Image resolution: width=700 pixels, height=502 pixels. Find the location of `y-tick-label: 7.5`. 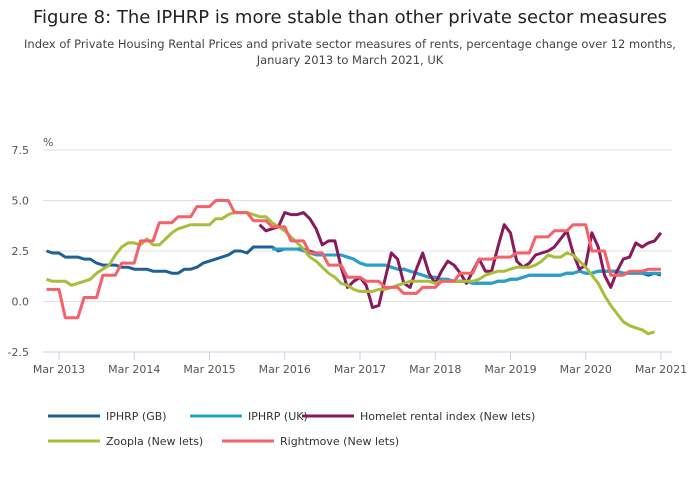

y-tick-label: 7.5 is located at coordinates (21, 150).